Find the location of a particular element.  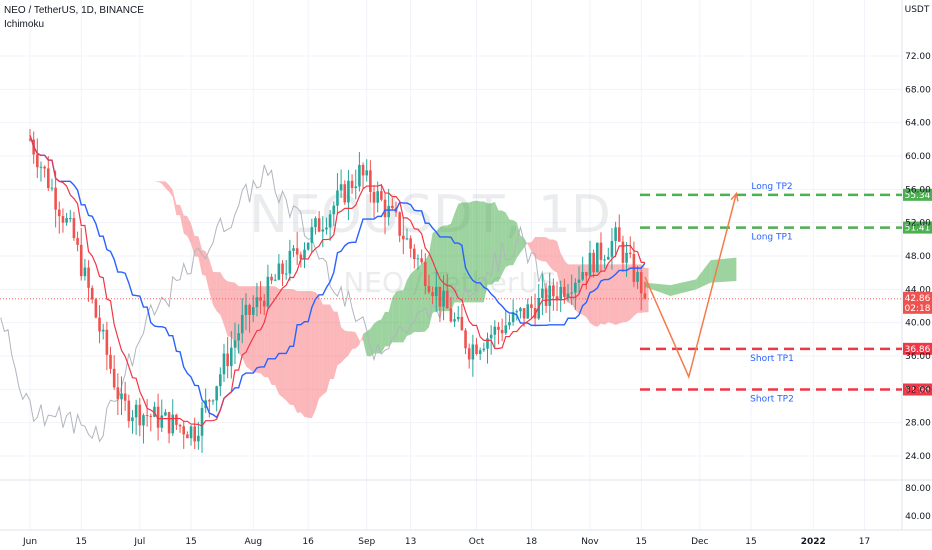

currency-label: USDT is located at coordinates (917, 10).